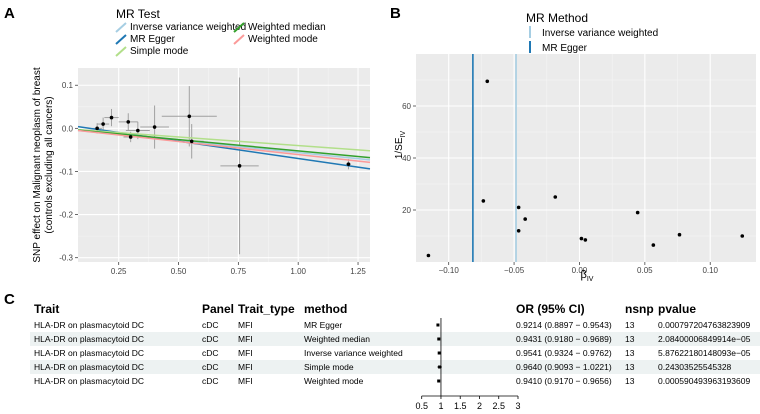 Image resolution: width=760 pixels, height=414 pixels. What do you see at coordinates (704, 339) in the screenshot?
I see `table-cell-pvalue: 2.08400006849914e−05` at bounding box center [704, 339].